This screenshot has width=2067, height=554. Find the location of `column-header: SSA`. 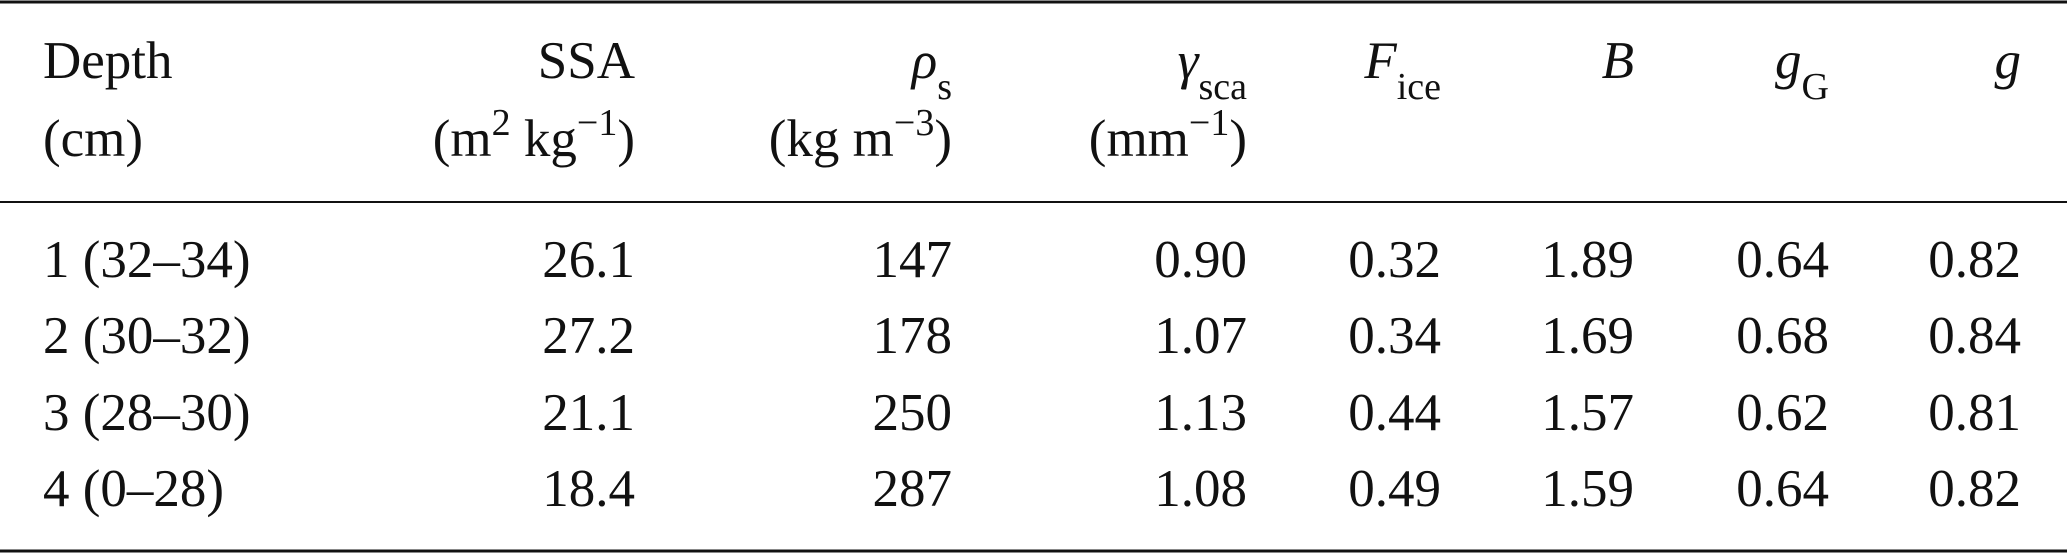

column-header: SSA is located at coordinates (586, 61).